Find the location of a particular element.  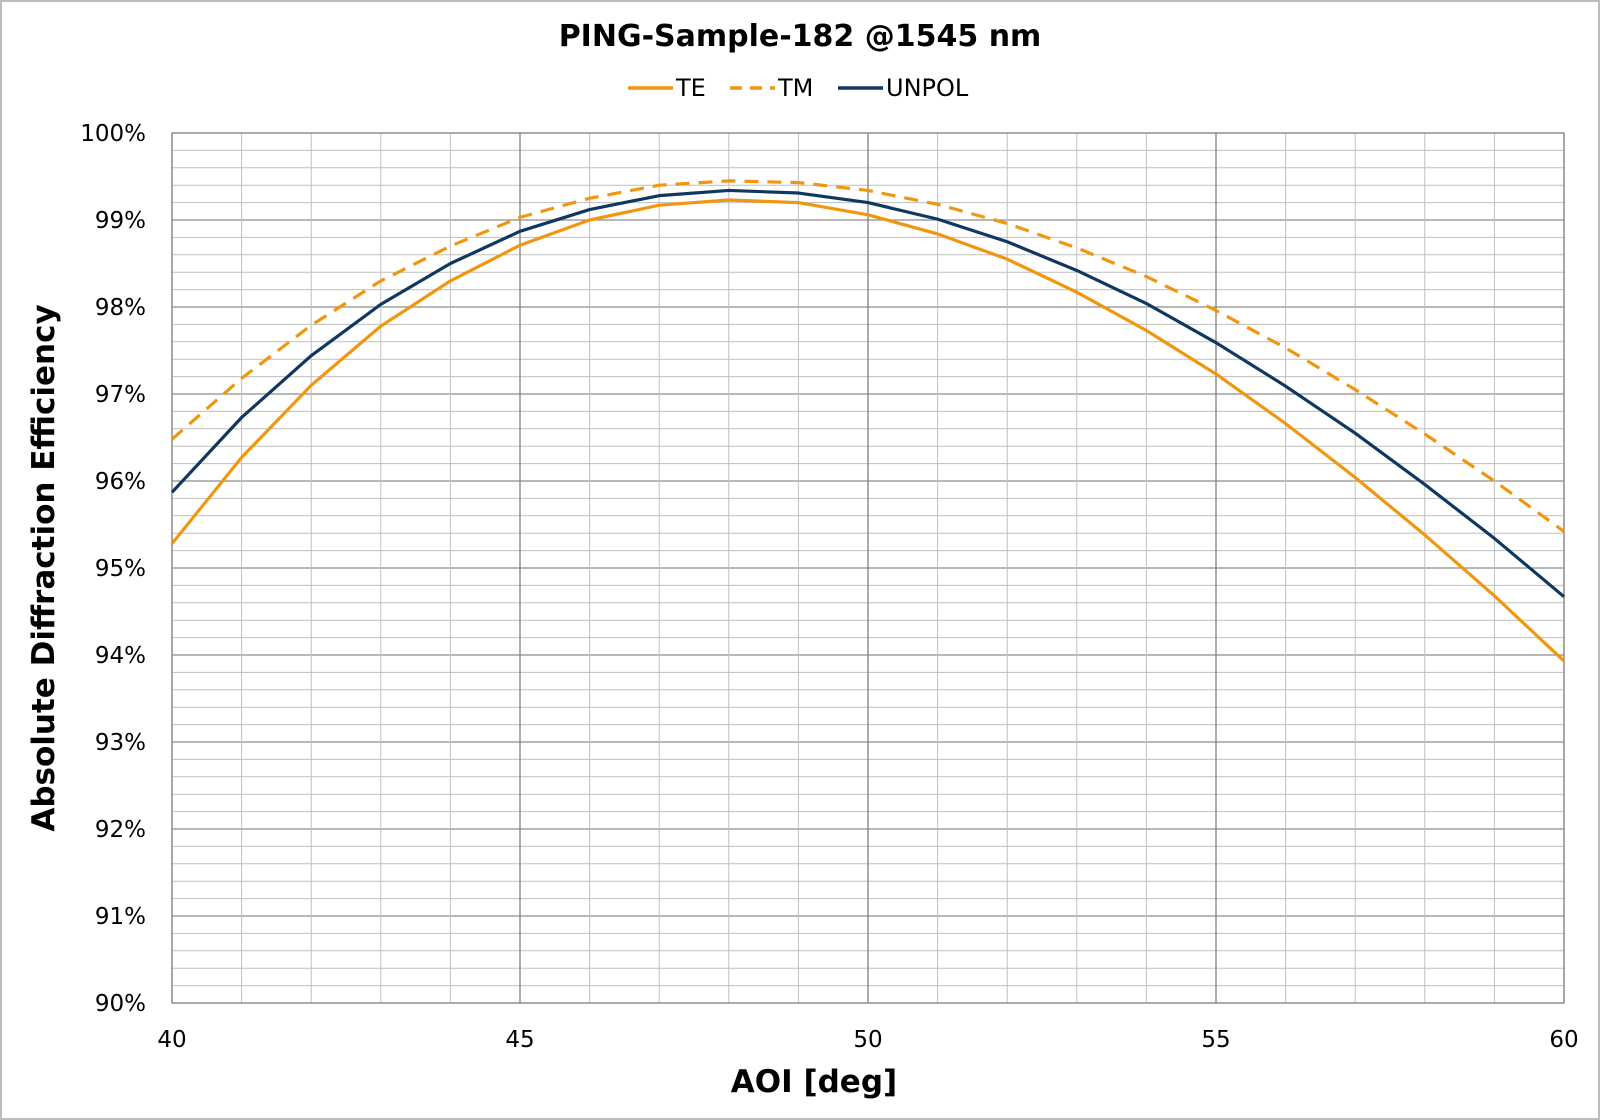

y-tick-label: 96% is located at coordinates (120, 482).